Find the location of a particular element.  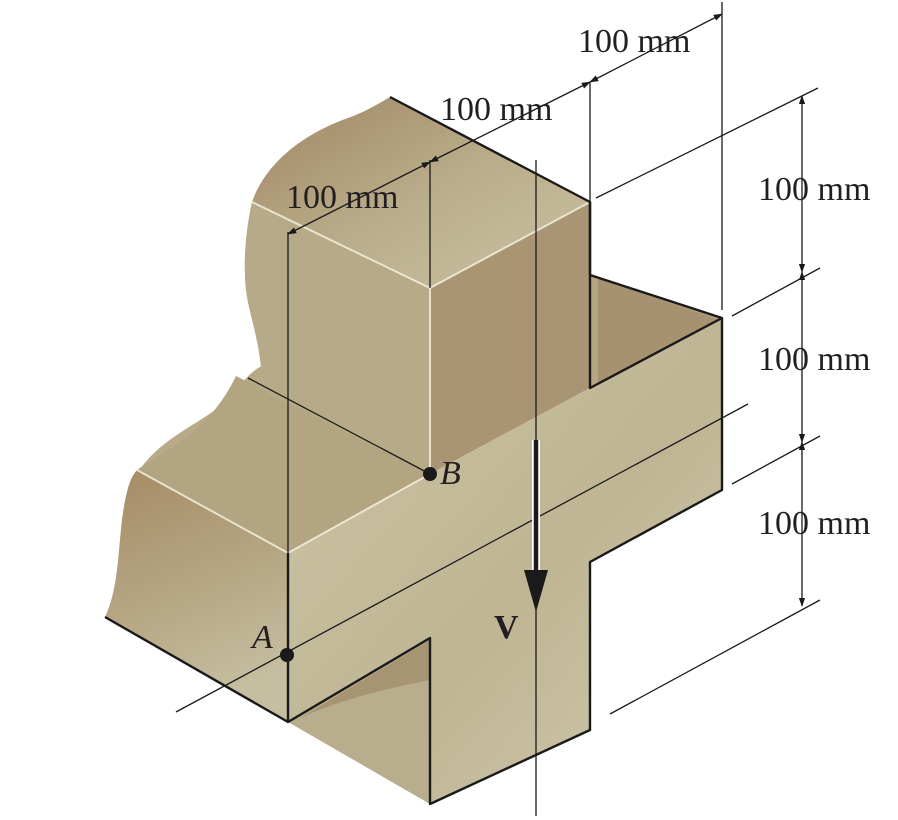

point-a-marker is located at coordinates (287, 655).